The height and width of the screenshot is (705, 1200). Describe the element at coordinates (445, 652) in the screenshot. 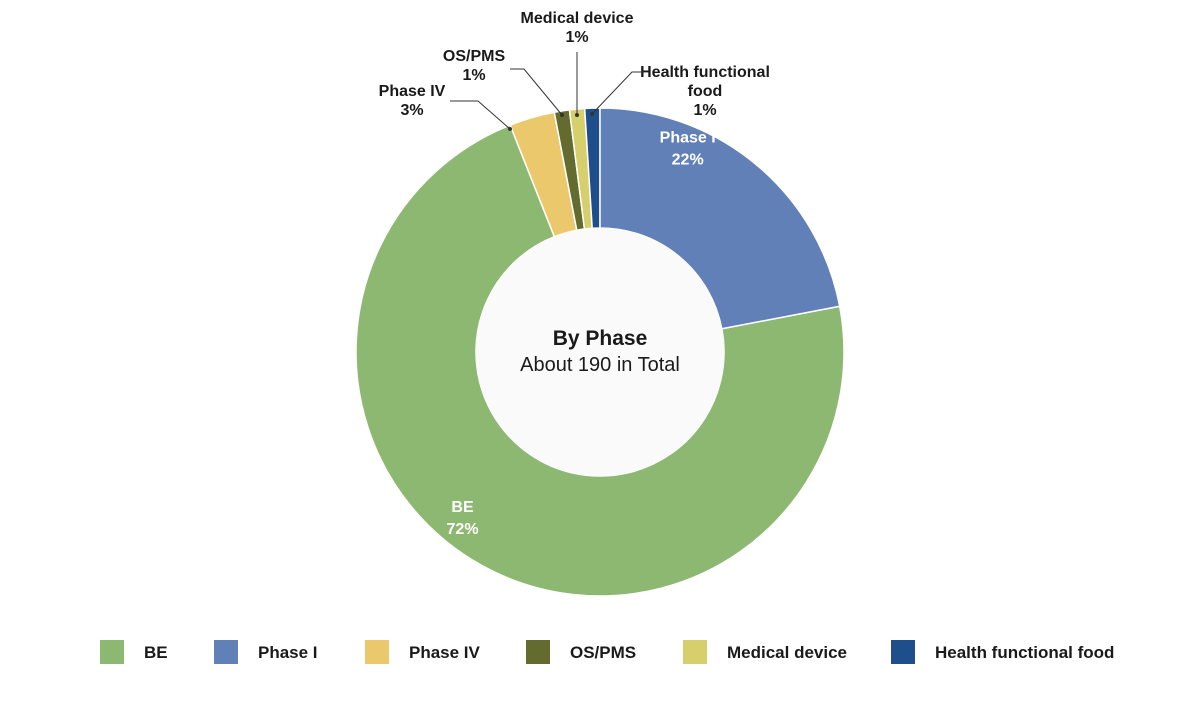

I see `legend-label-phase-iv: Phase IV` at that location.